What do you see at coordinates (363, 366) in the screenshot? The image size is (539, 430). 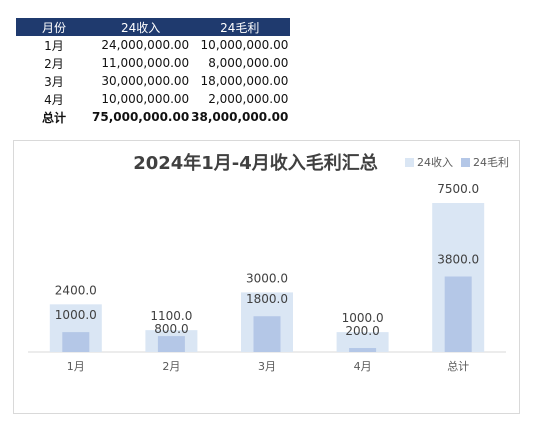 I see `x-tick-label: 4月` at bounding box center [363, 366].